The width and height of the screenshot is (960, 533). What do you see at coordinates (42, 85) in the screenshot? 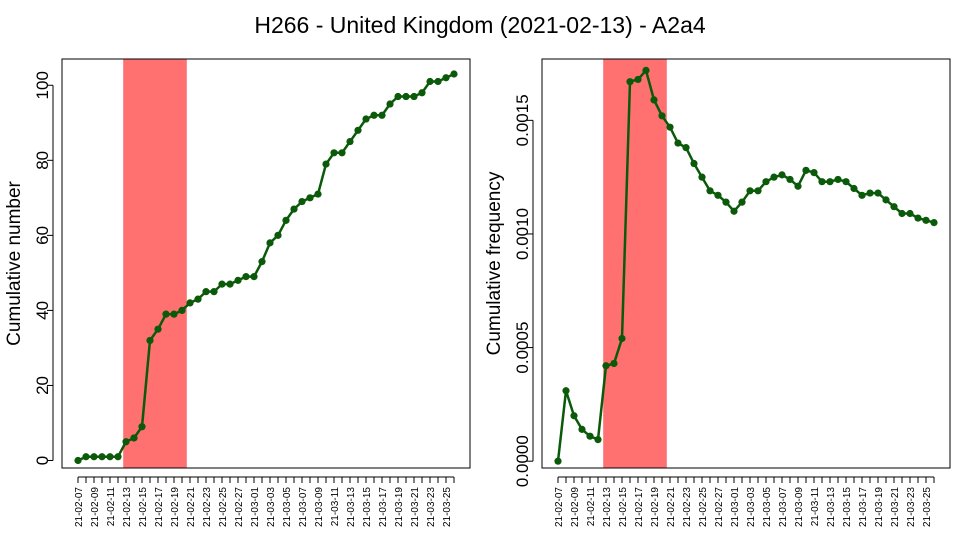
I see `y-tick-label: 100` at bounding box center [42, 85].